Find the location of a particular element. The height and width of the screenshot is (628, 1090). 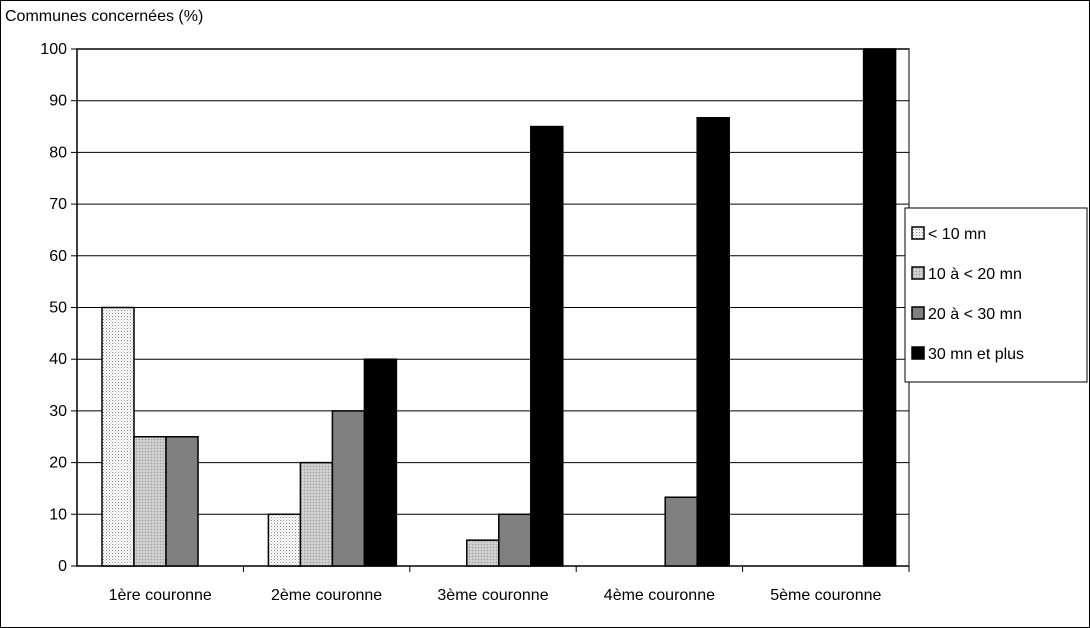

x-tick-label: 4ème couronne is located at coordinates (659, 595).